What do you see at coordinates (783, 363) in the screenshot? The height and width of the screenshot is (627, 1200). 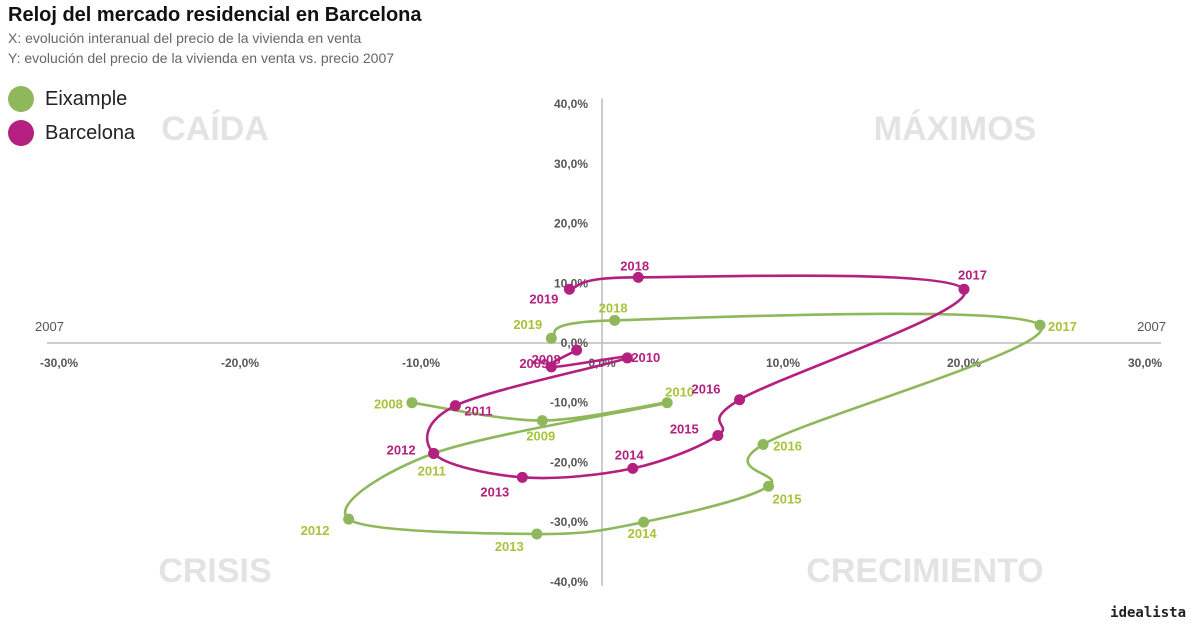 I see `x-tick-label: 10,0%` at bounding box center [783, 363].